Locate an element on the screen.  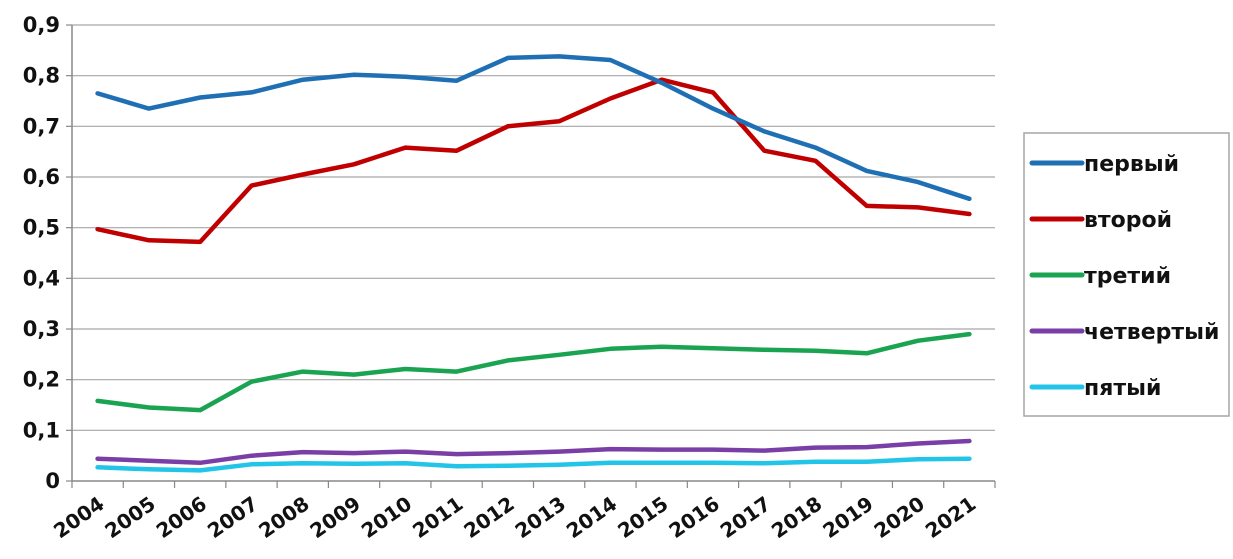
x-tick-label: 2019 is located at coordinates (847, 517).